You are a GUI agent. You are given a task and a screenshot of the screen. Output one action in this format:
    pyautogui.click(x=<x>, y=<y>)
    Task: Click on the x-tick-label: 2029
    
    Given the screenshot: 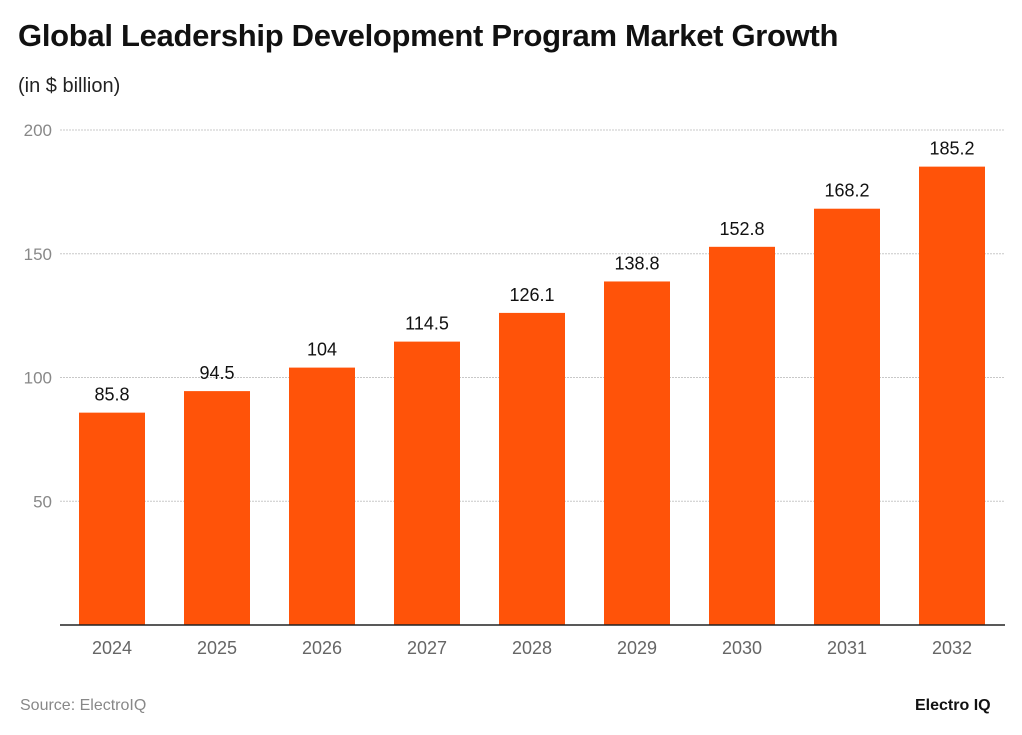 What is the action you would take?
    pyautogui.click(x=637, y=648)
    